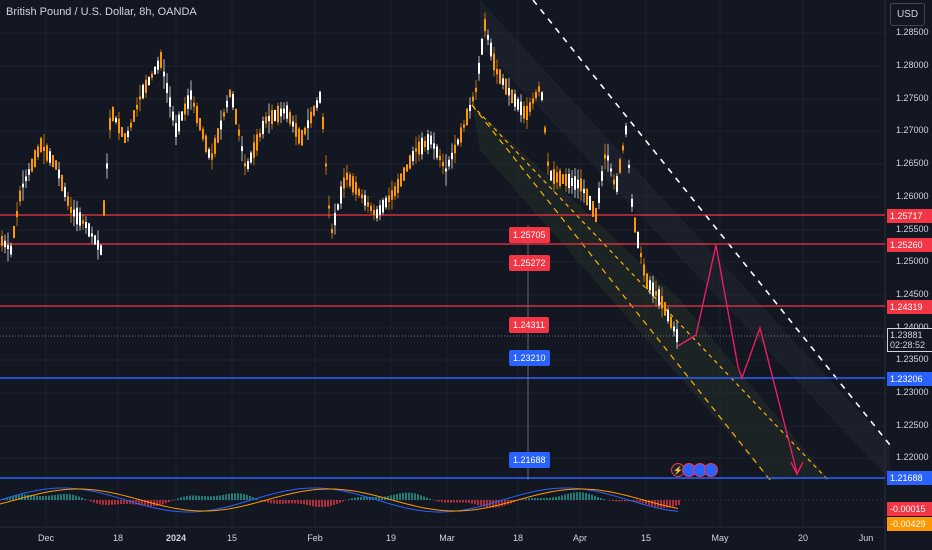 Image resolution: width=932 pixels, height=550 pixels. I want to click on economic-events: ⚡, so click(694, 470).